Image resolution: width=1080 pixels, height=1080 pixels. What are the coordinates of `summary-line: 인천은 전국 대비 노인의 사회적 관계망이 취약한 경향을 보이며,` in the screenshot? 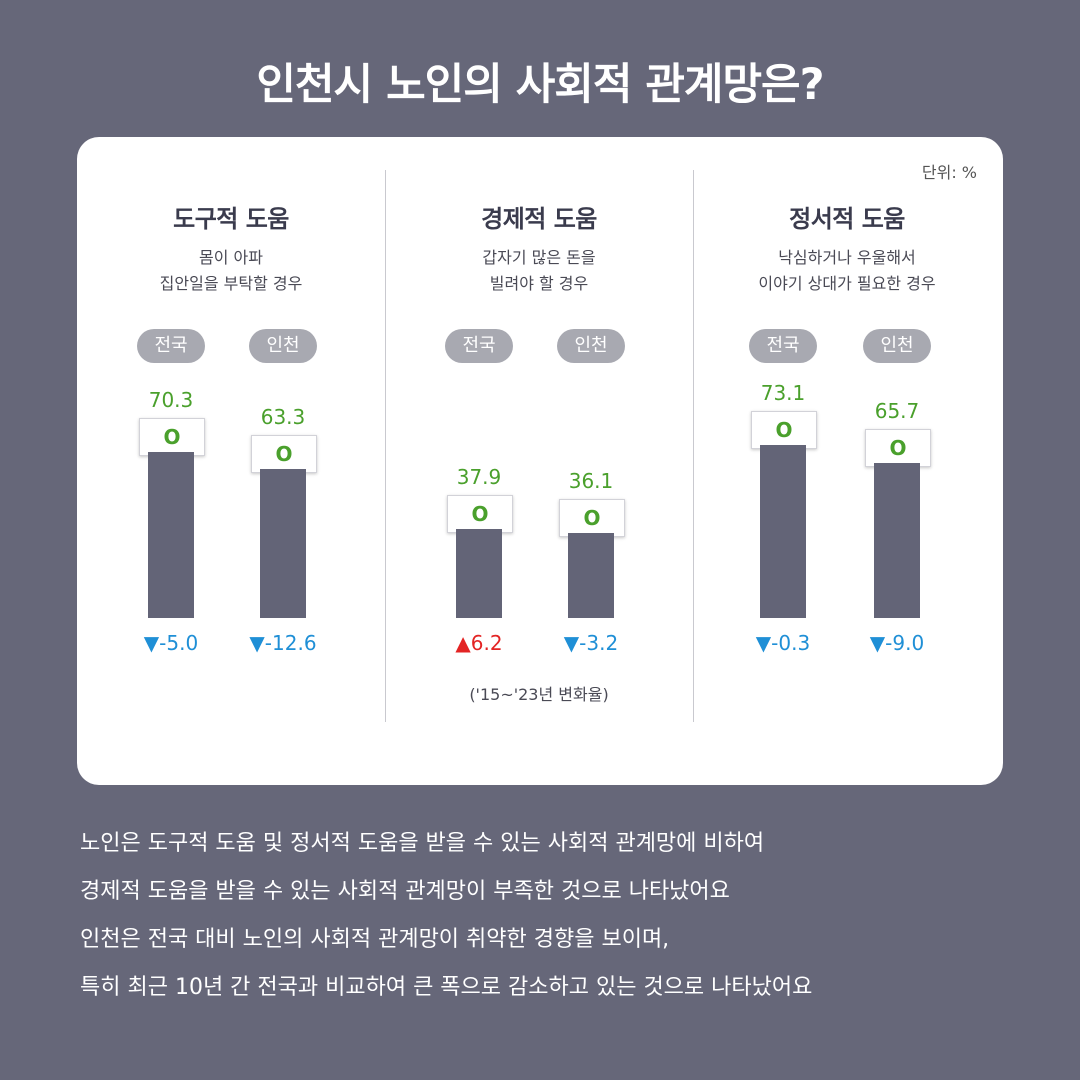 It's located at (375, 939).